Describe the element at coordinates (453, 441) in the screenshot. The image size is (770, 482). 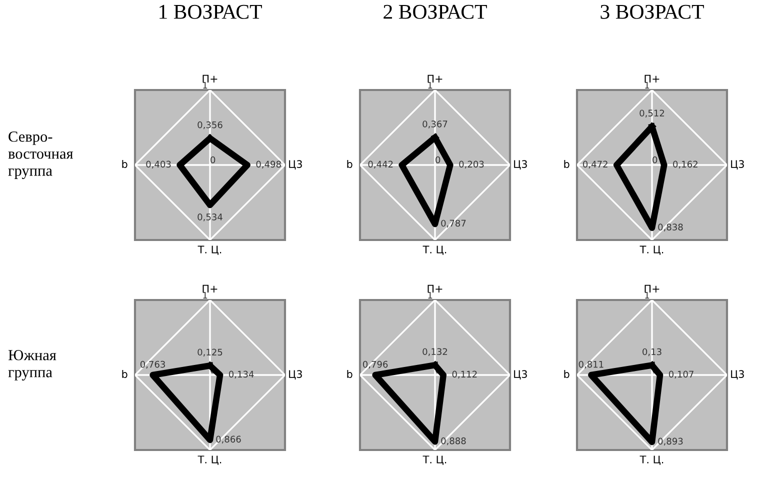
I see `data-label: 0,888` at that location.